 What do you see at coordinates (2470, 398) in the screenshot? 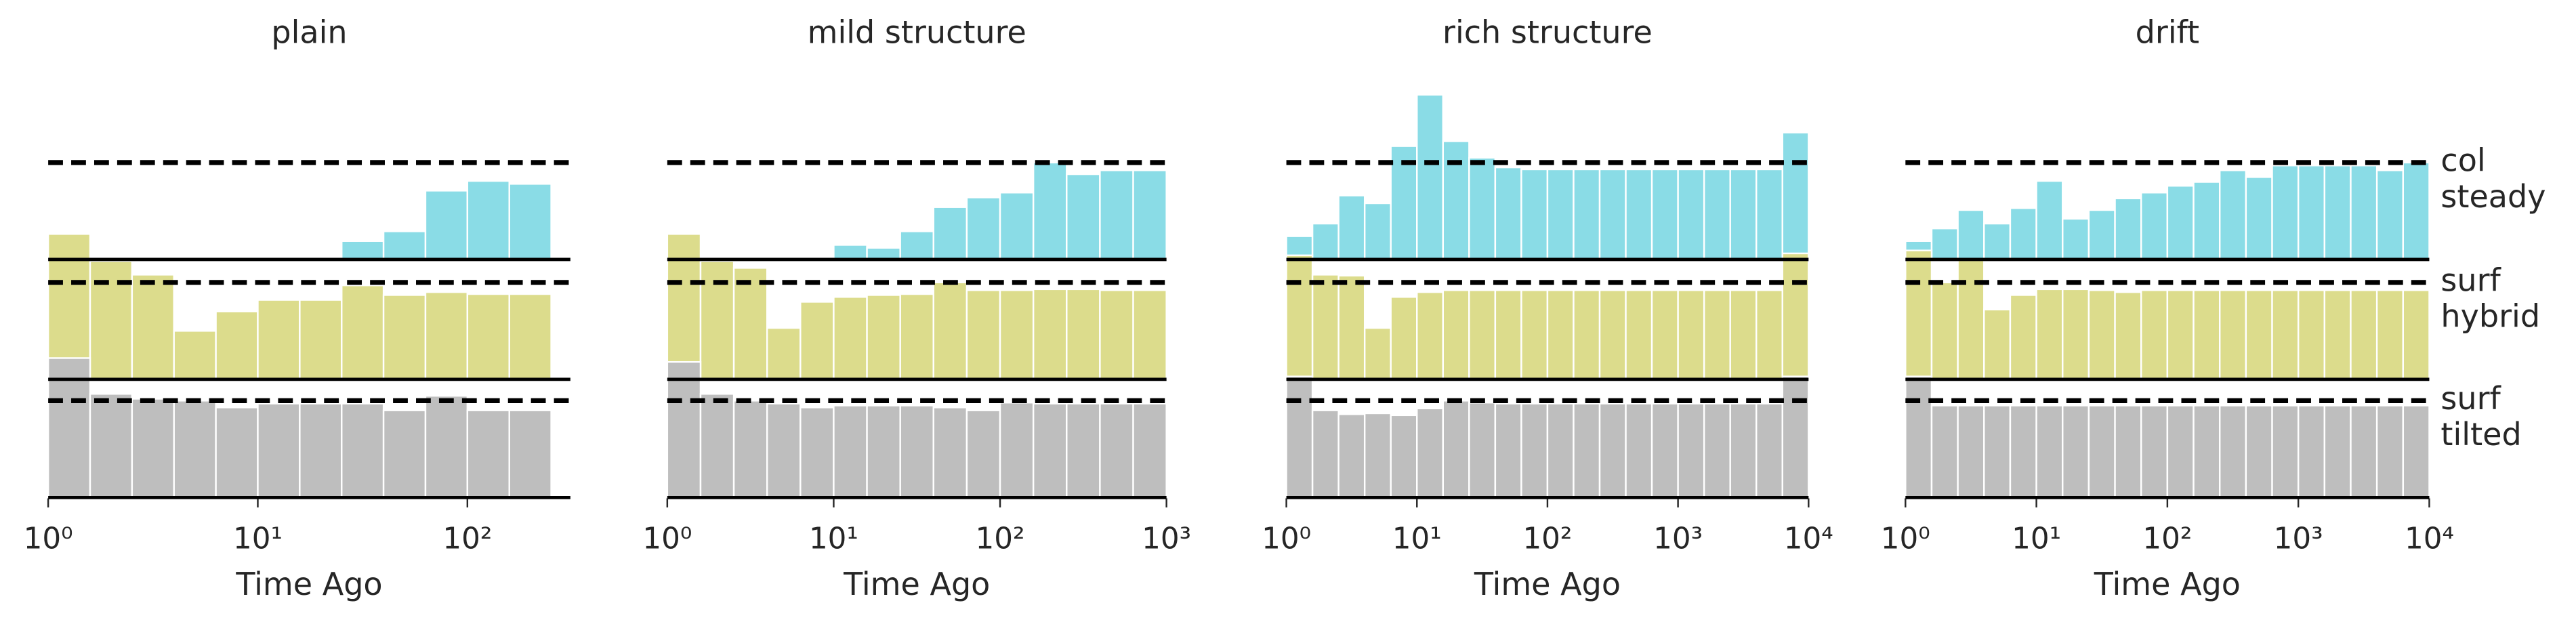
I see `row-label-group: surf` at bounding box center [2470, 398].